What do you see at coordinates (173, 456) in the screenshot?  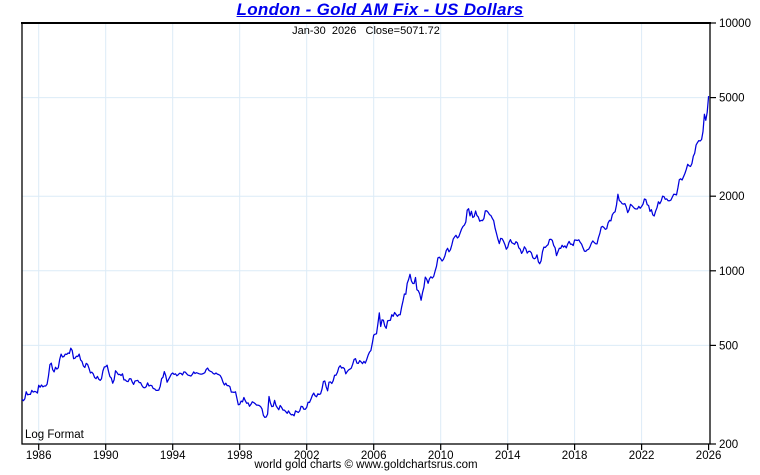 I see `x-tick-label: 1994` at bounding box center [173, 456].